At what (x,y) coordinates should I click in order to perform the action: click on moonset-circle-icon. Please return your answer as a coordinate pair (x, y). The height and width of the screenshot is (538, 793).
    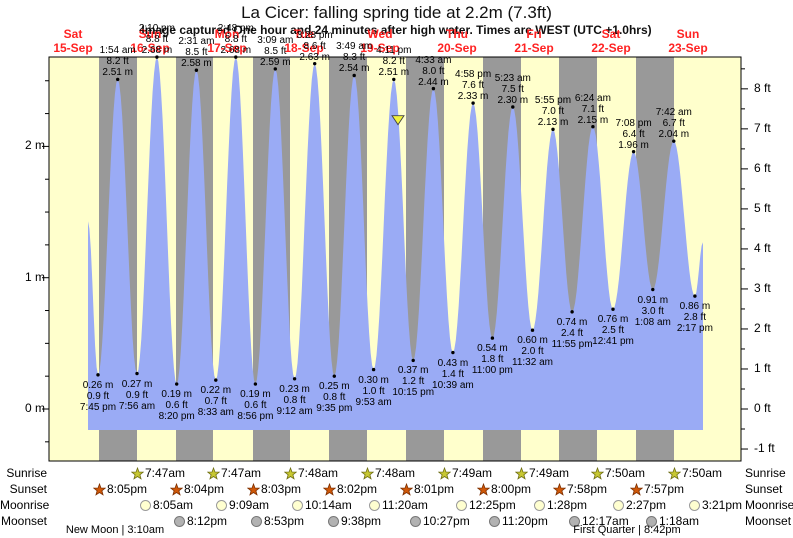
    Looking at the image, I should click on (651, 521).